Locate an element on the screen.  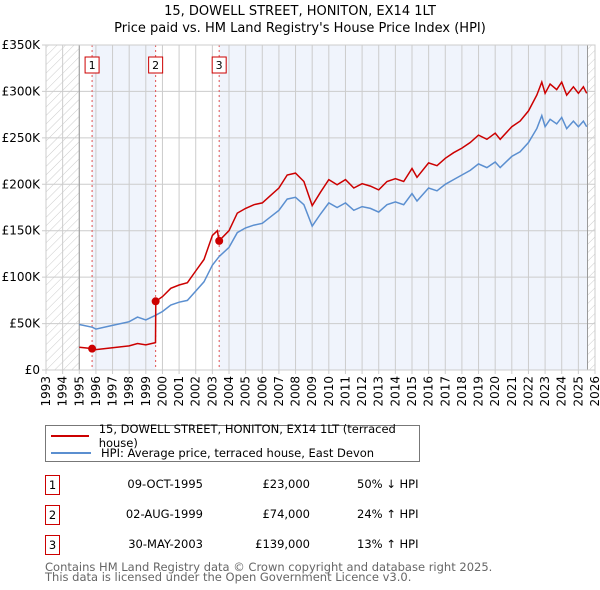
y-tick-label: £0 is located at coordinates (32, 370).